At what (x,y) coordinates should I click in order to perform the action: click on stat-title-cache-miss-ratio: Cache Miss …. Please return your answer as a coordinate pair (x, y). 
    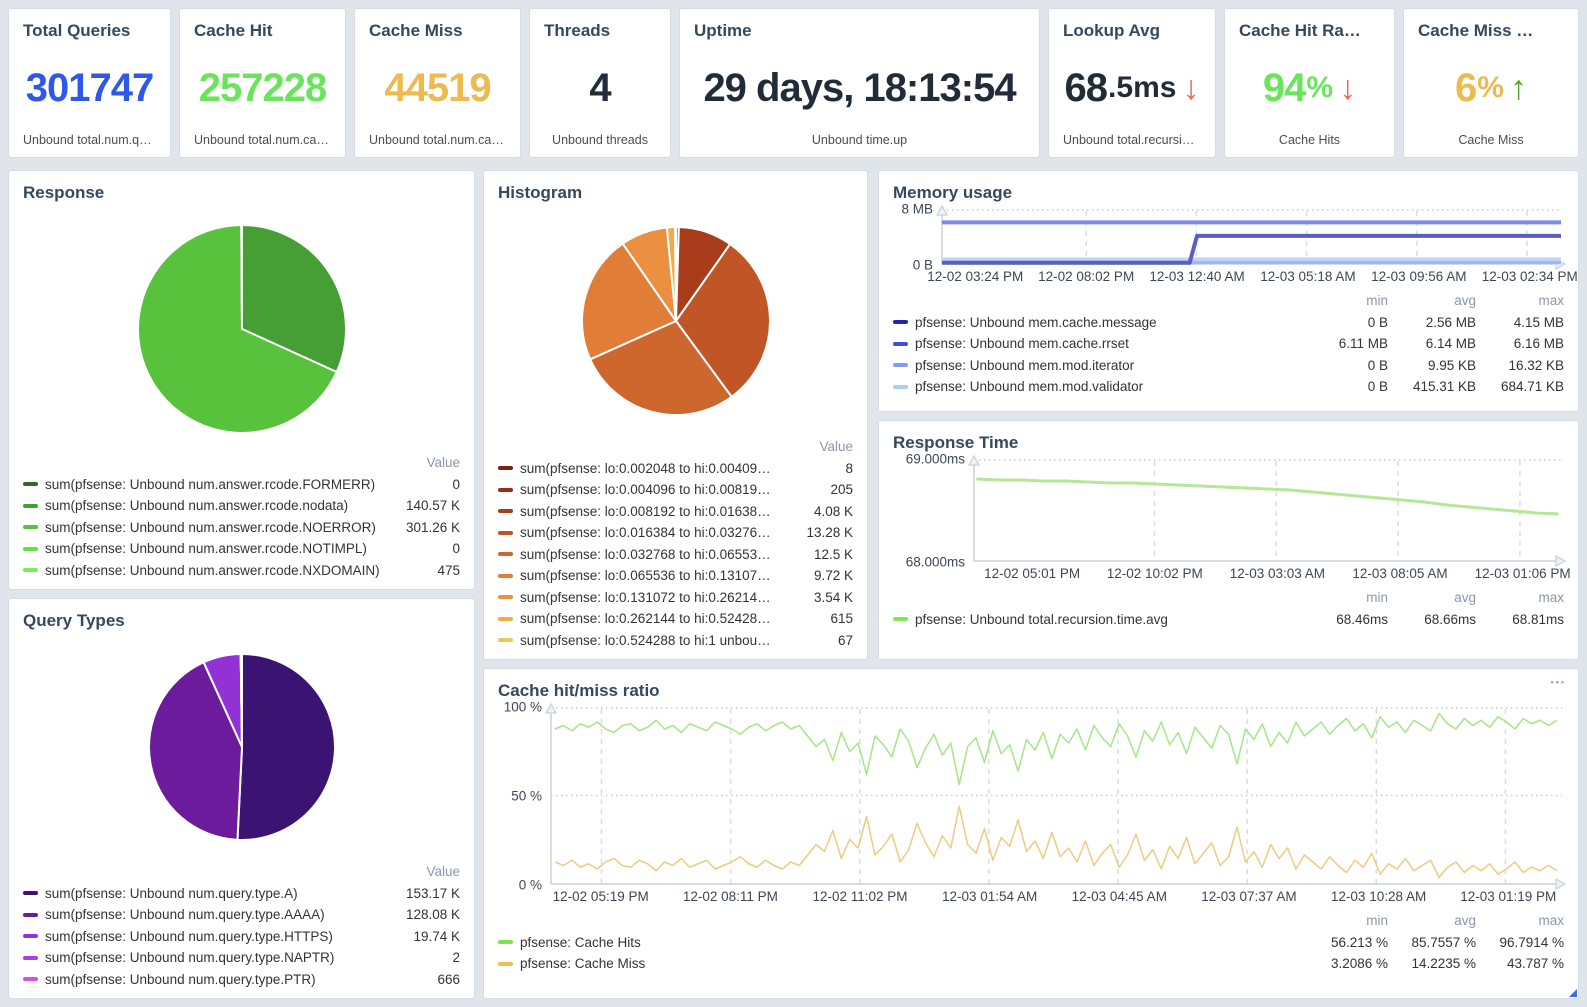
    Looking at the image, I should click on (1476, 30).